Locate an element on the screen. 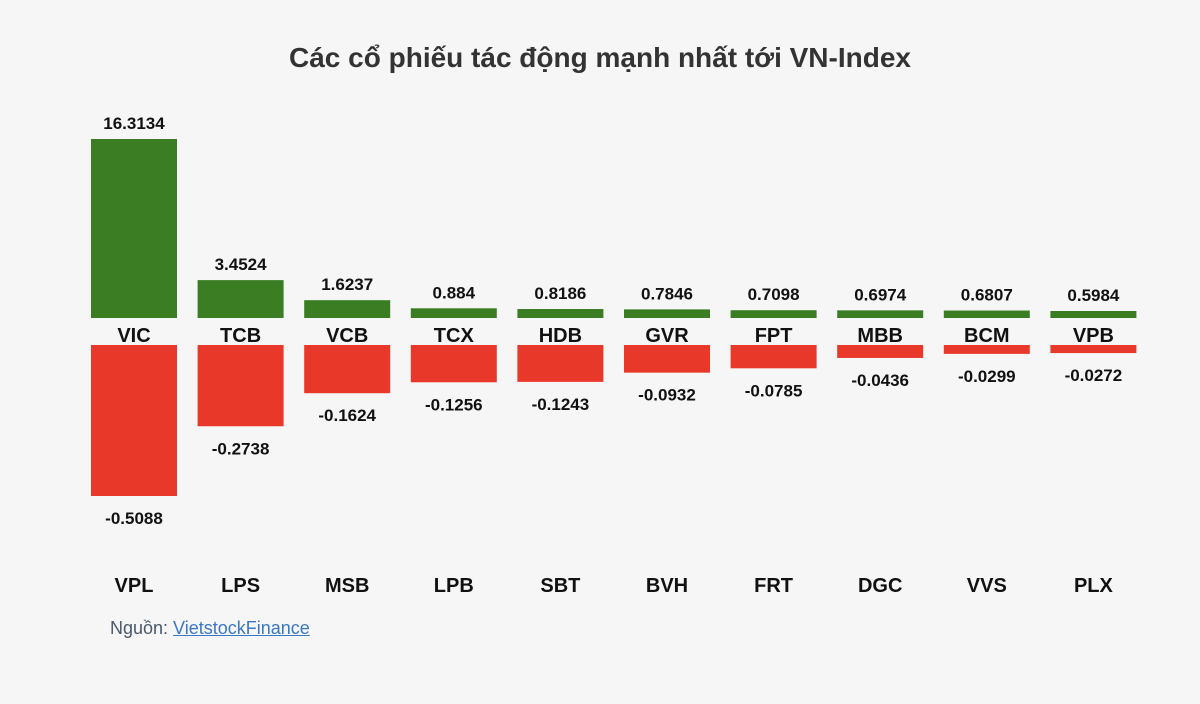 The height and width of the screenshot is (704, 1200). negative-bar-msb is located at coordinates (347, 369).